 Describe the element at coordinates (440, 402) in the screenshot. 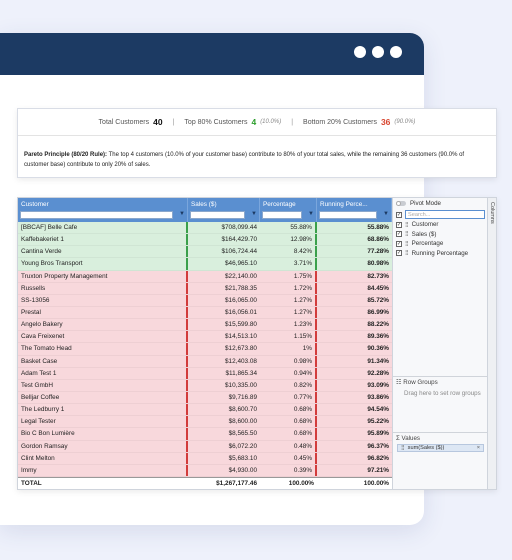

I see `row-groups-section: ☷ Row Groups Drag here to set row groups` at that location.